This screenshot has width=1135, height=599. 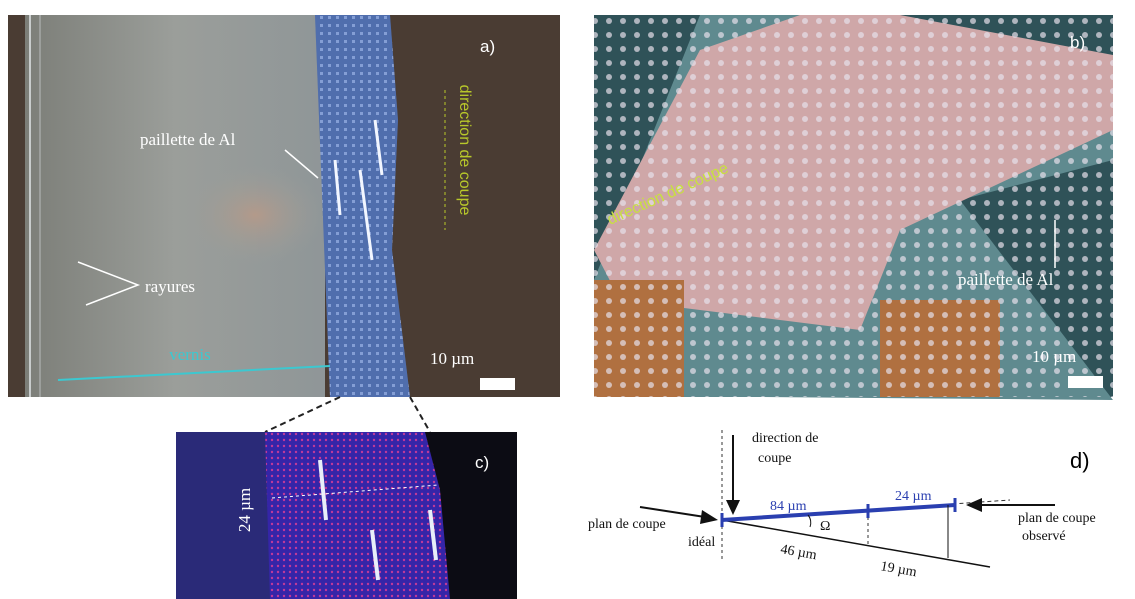 I want to click on observed-plane: plan de coupe observé, so click(x=1057, y=527).